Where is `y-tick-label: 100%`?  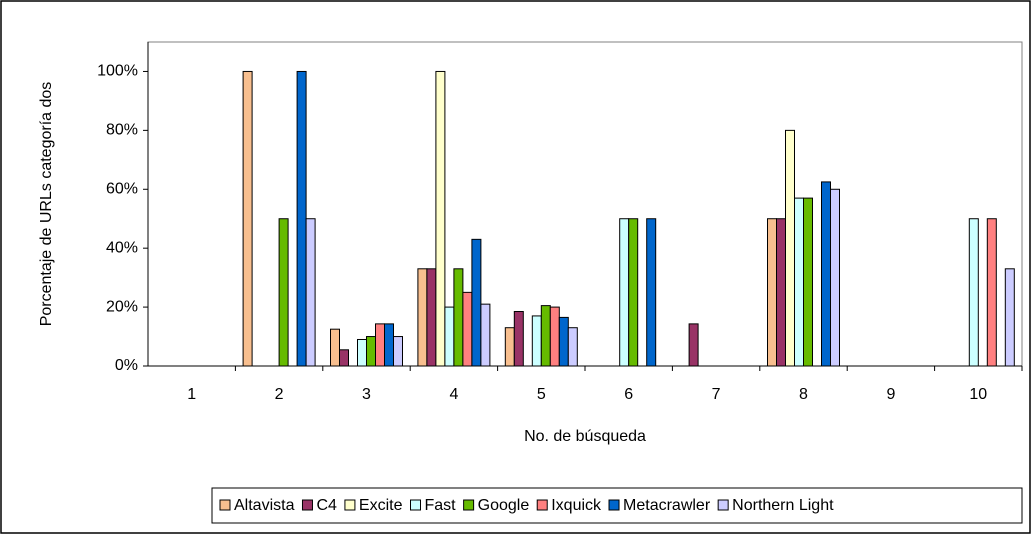 y-tick-label: 100% is located at coordinates (117, 71).